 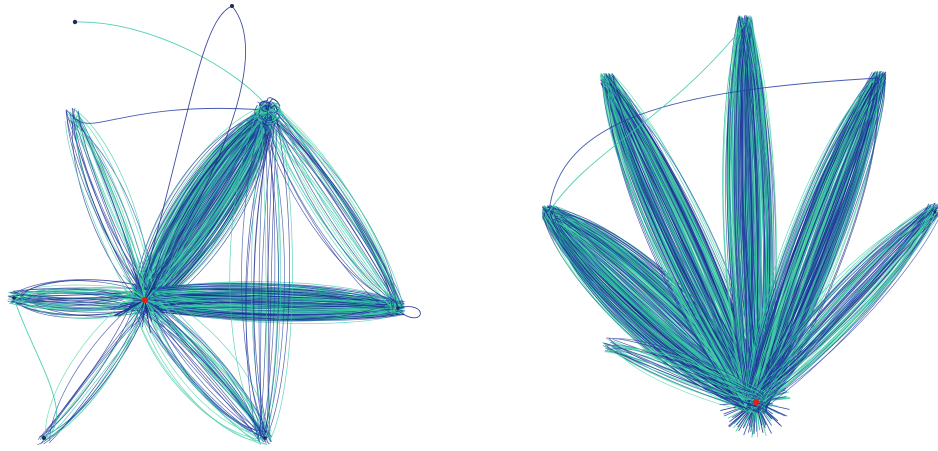 What do you see at coordinates (78, 301) in the screenshot?
I see `edge-bundle-left` at bounding box center [78, 301].